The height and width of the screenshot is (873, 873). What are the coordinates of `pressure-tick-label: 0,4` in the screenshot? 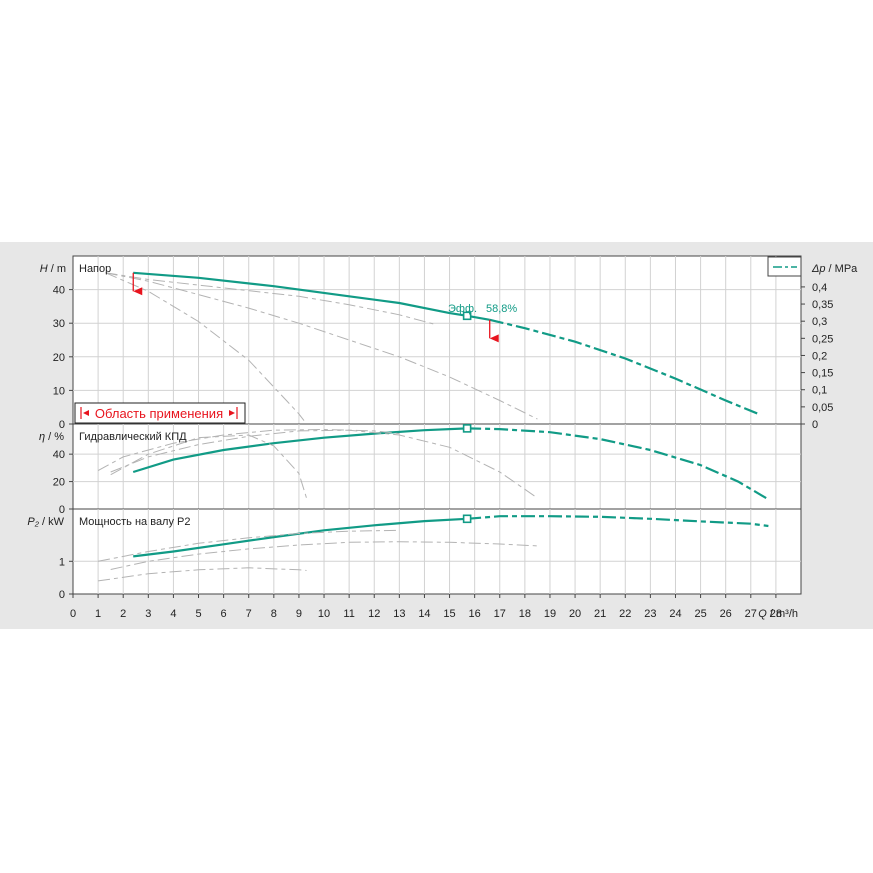 It's located at (819, 288).